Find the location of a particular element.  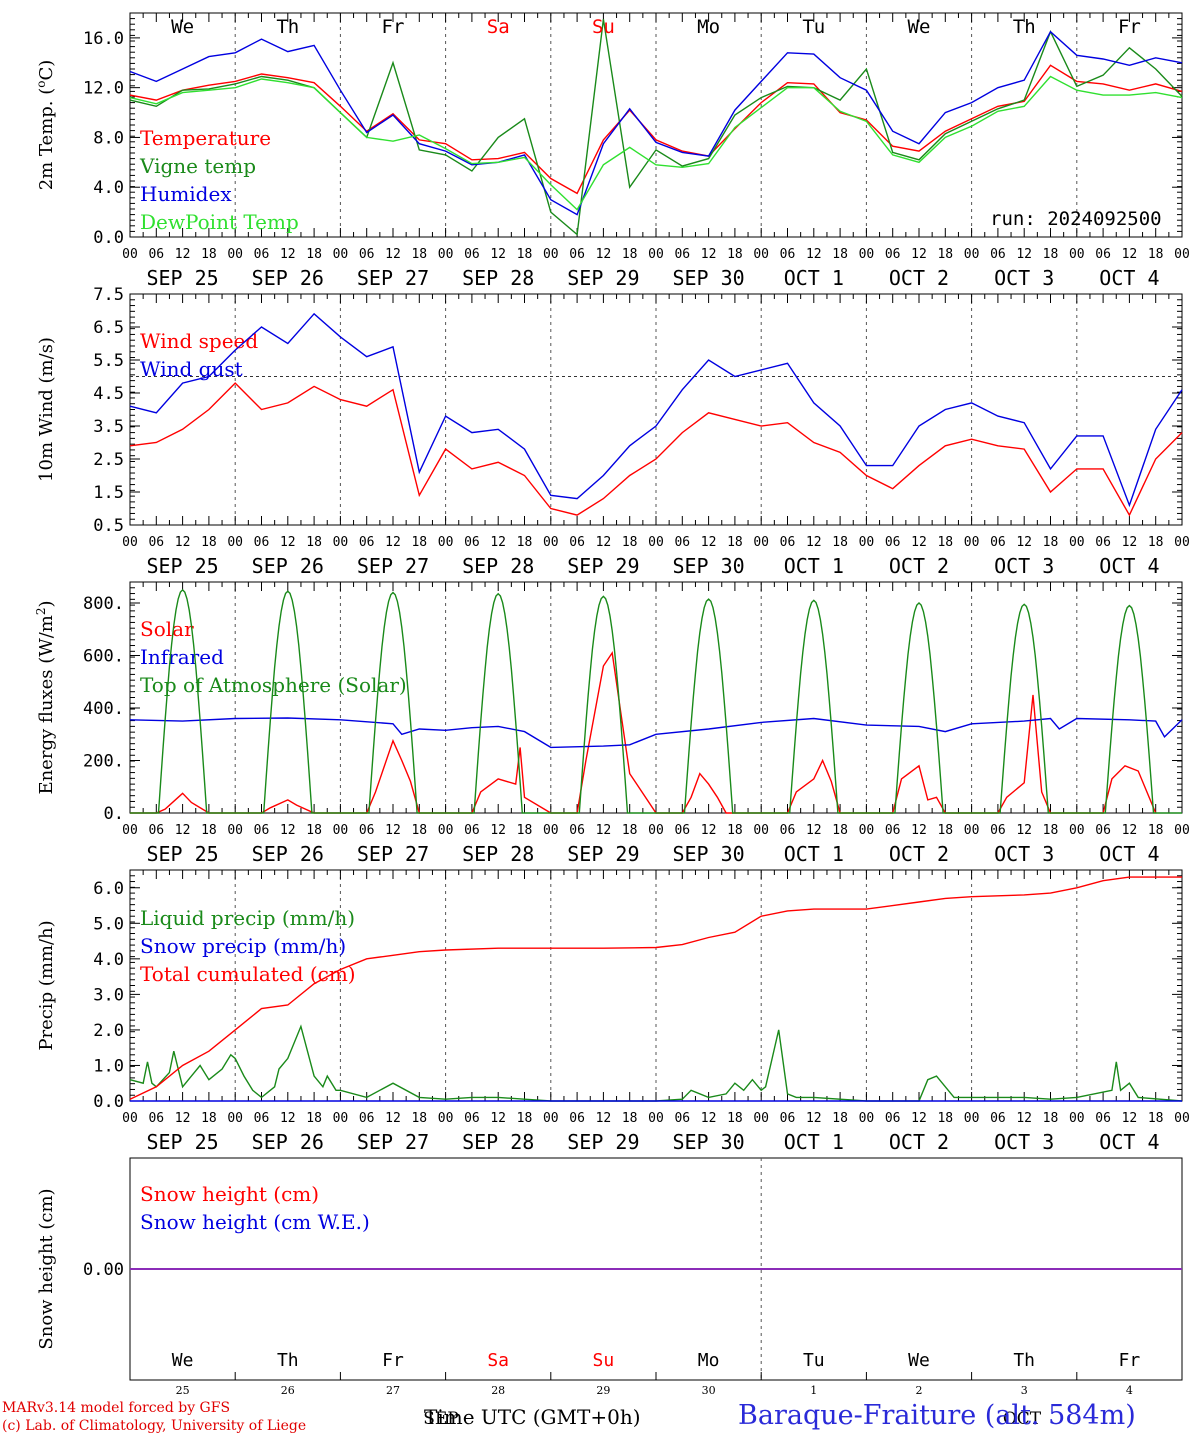

weekday-label: Sa is located at coordinates (498, 27).